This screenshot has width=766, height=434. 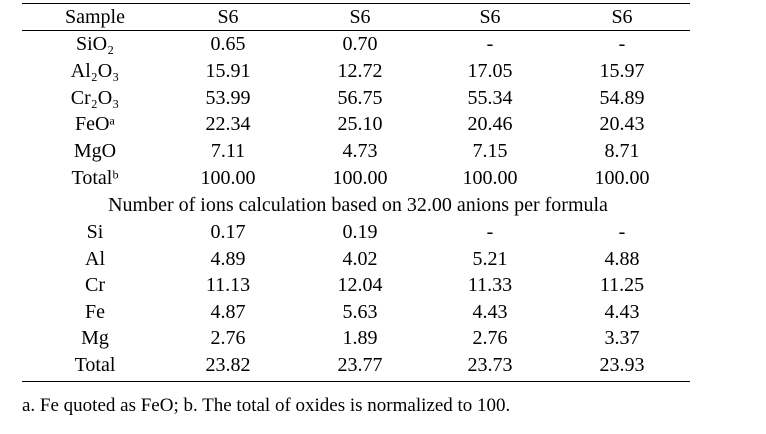 What do you see at coordinates (95, 178) in the screenshot?
I see `row-label: Totalᵇ` at bounding box center [95, 178].